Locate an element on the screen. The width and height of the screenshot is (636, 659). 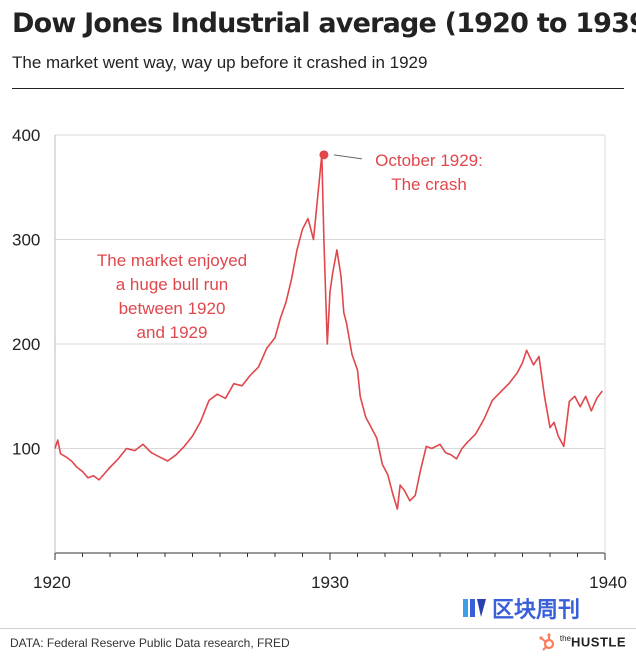
watermark: 区块周刊 is located at coordinates (521, 608).